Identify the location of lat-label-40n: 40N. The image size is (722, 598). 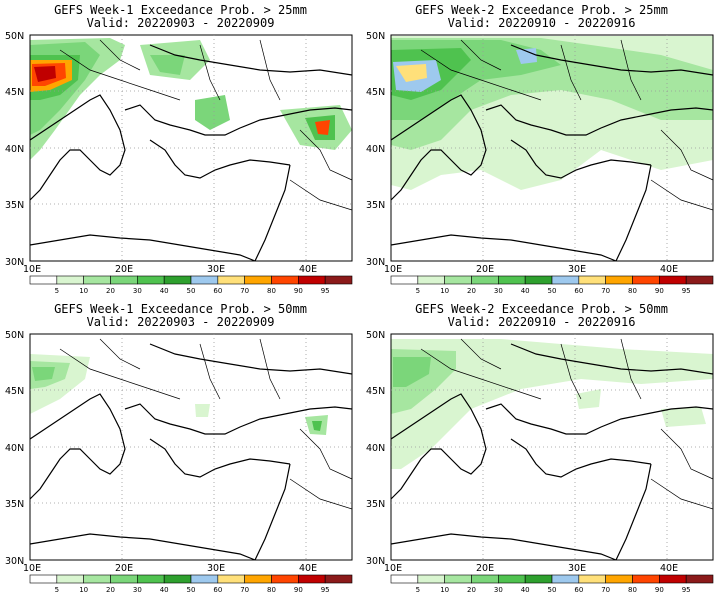
(375, 448).